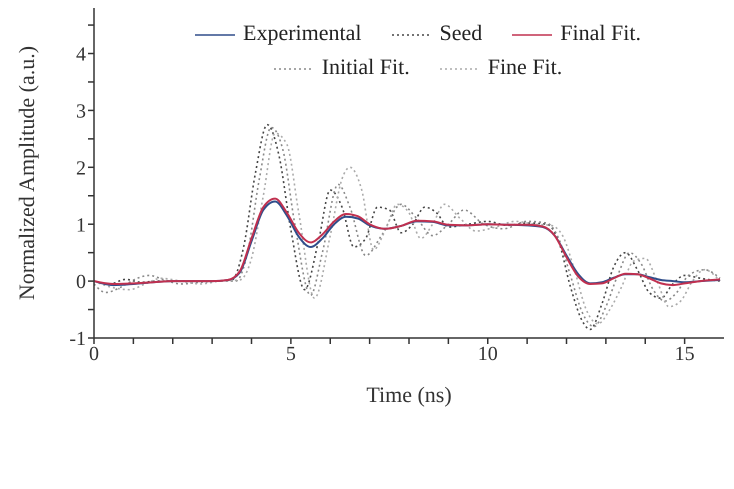 This screenshot has height=489, width=734. What do you see at coordinates (488, 354) in the screenshot?
I see `x-tick-label: 10` at bounding box center [488, 354].